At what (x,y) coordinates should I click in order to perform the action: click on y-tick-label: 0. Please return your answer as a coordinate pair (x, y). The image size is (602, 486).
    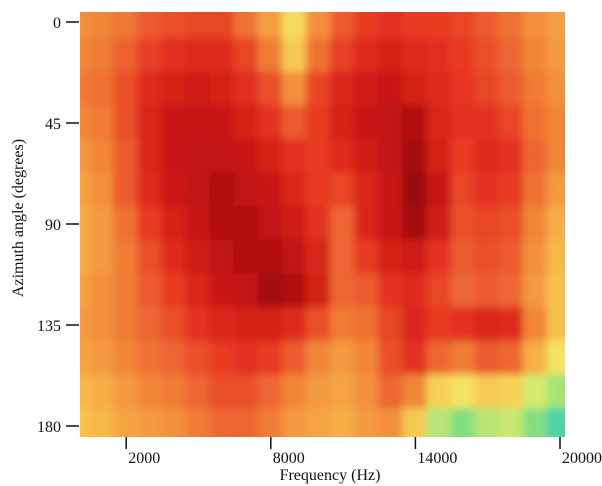
    Looking at the image, I should click on (57, 23).